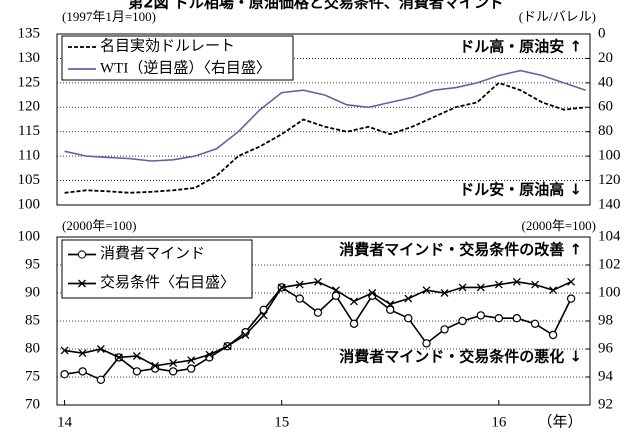  Describe the element at coordinates (82, 254) in the screenshot. I see `legend-marker` at that location.